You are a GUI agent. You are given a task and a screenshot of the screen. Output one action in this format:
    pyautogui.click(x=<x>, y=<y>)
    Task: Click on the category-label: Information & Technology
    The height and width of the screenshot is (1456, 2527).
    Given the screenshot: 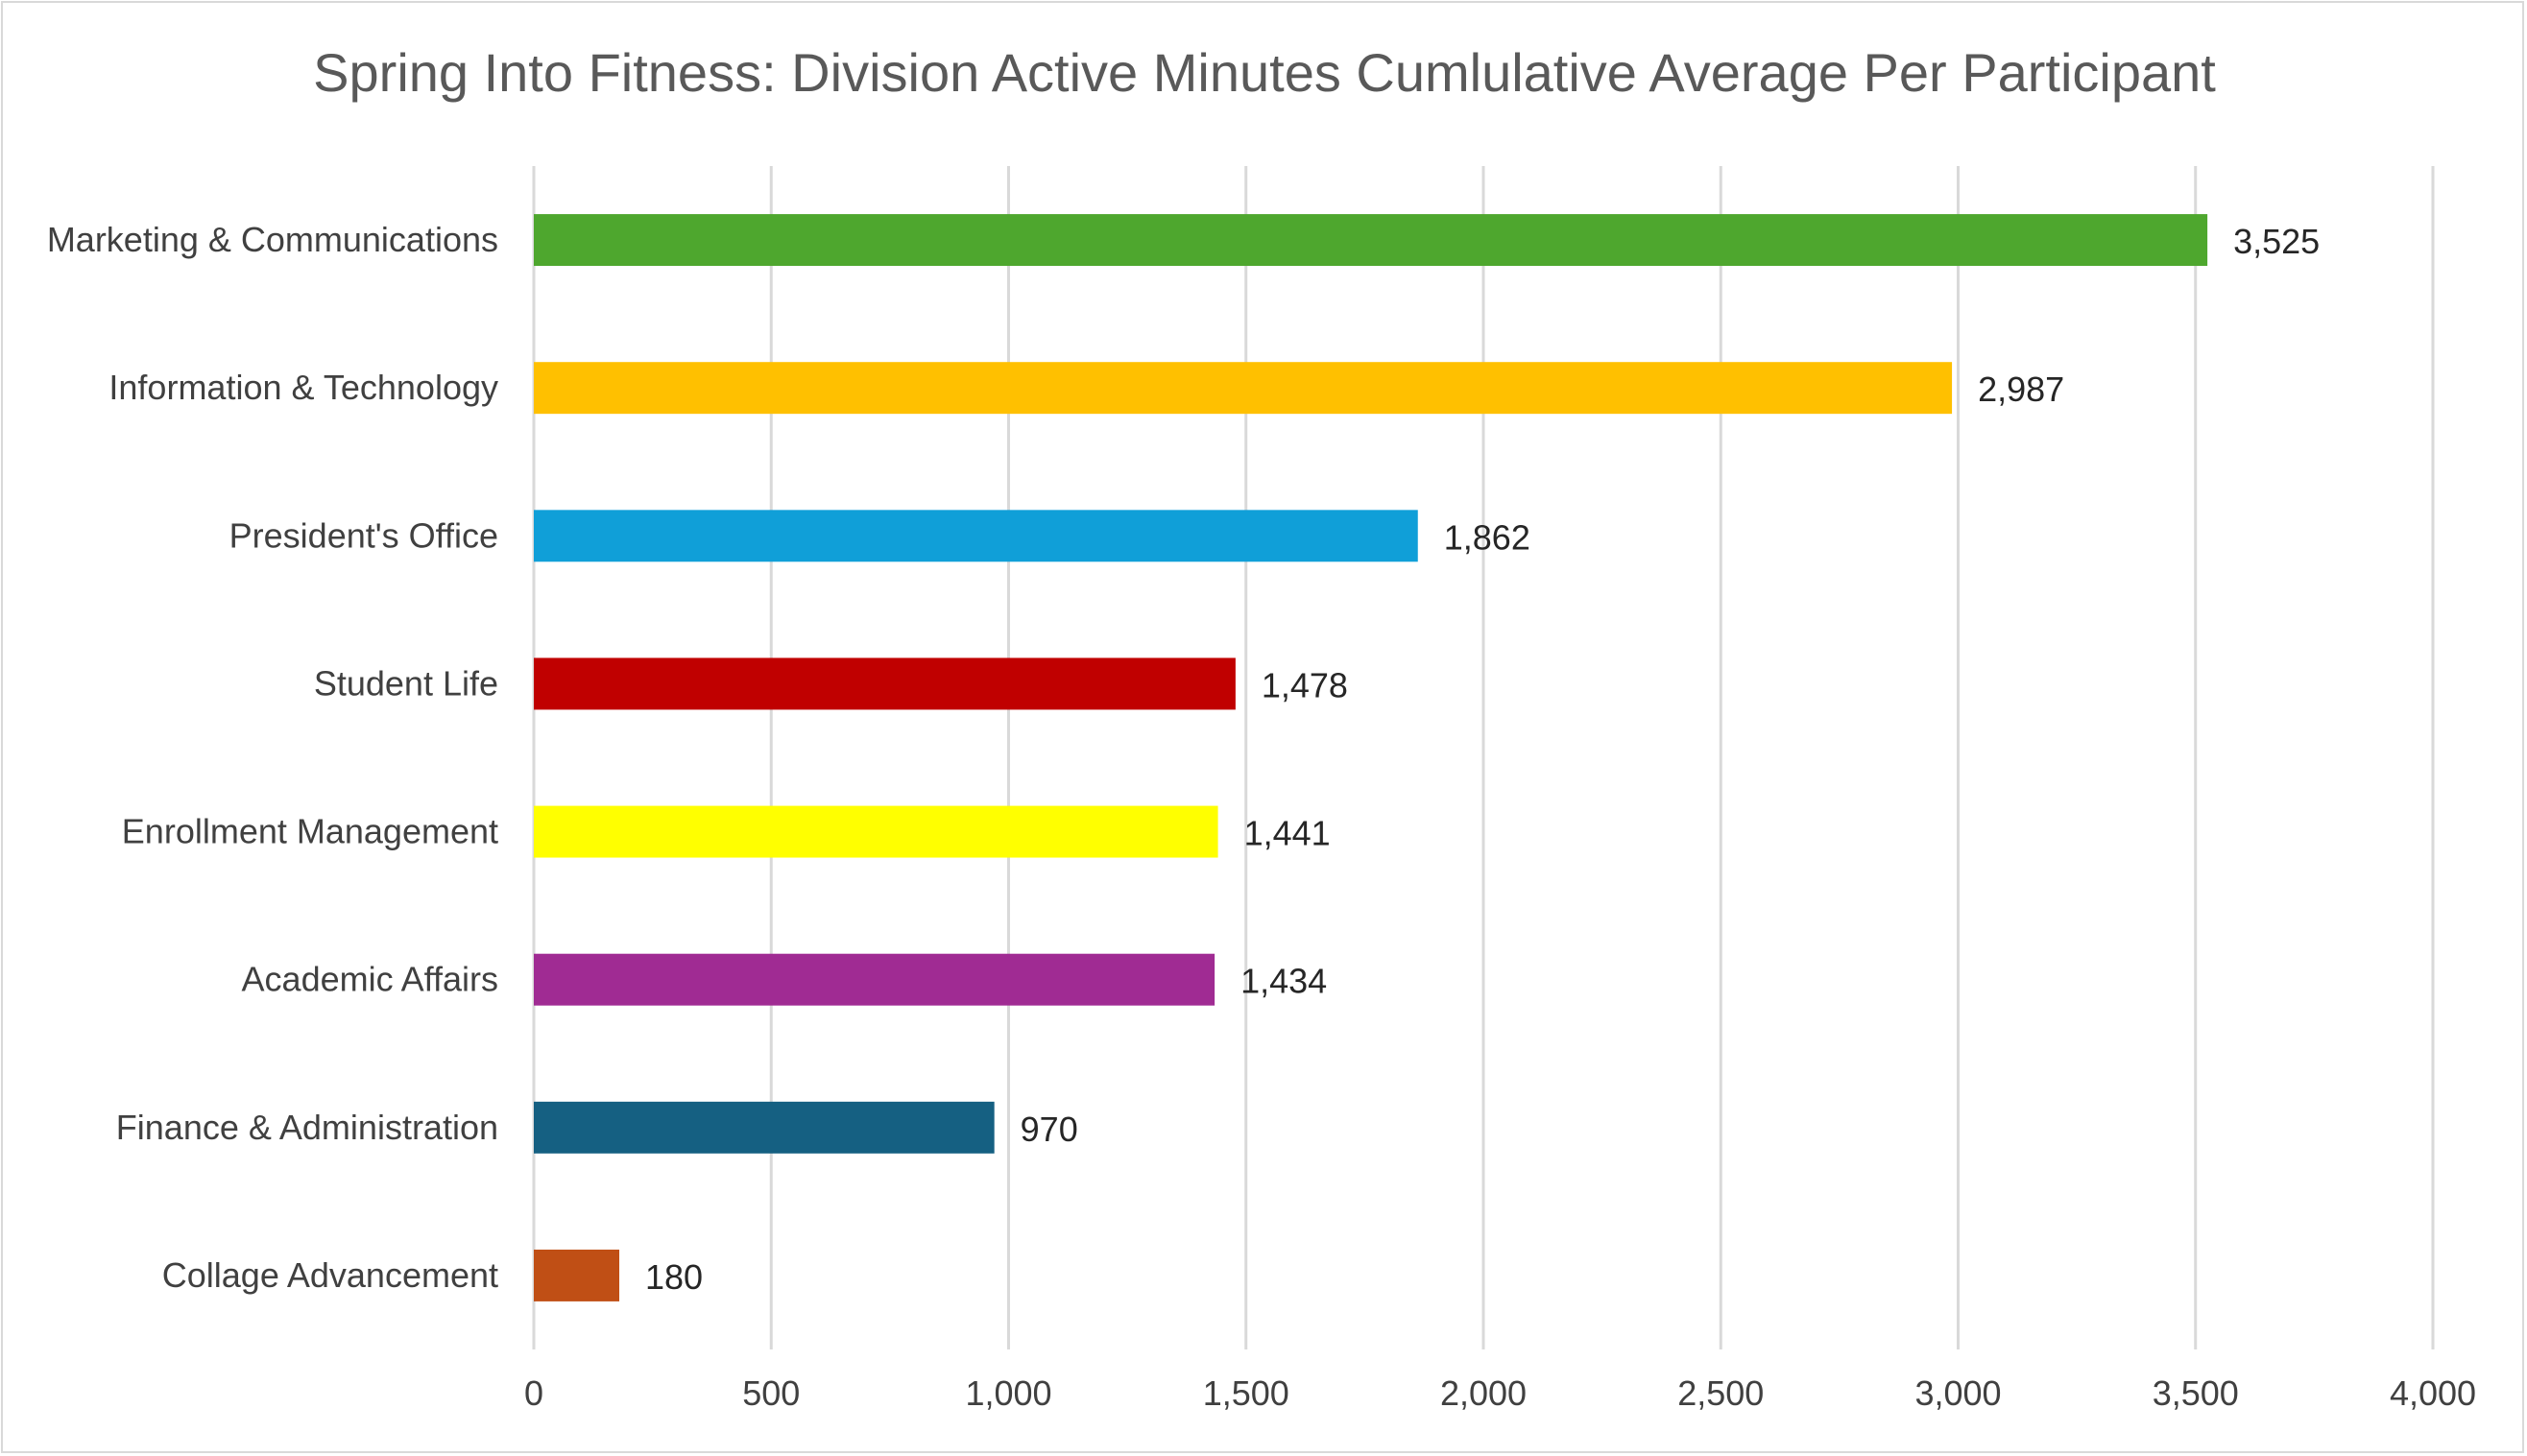 What is the action you would take?
    pyautogui.click(x=303, y=388)
    